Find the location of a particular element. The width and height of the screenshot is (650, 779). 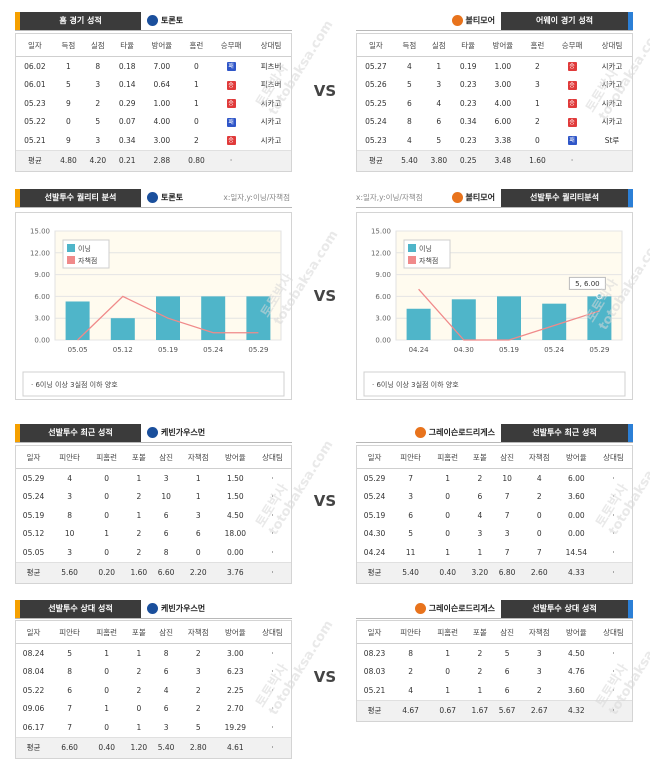

table-cell: 05.24 is located at coordinates (374, 497).